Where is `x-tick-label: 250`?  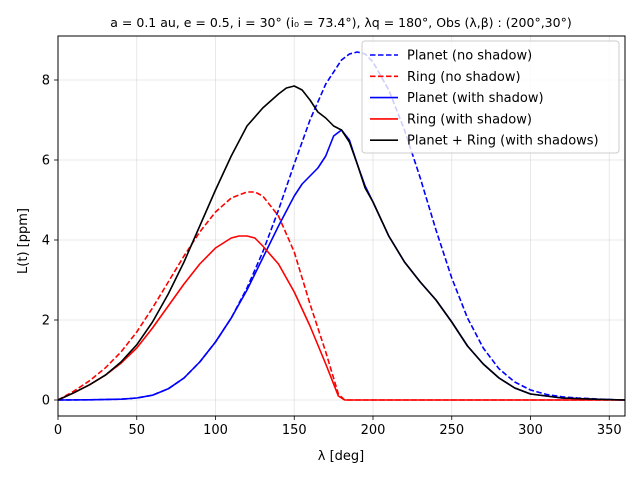
x-tick-label: 250 is located at coordinates (451, 430).